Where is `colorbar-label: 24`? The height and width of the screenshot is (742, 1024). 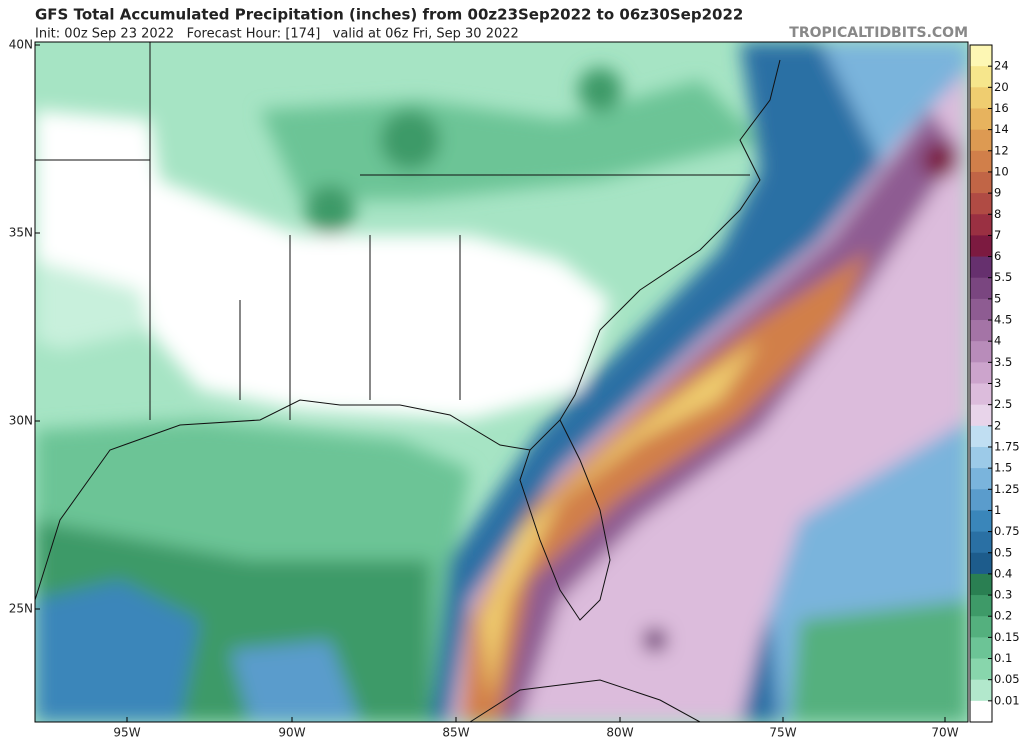
colorbar-label: 24 is located at coordinates (1001, 66).